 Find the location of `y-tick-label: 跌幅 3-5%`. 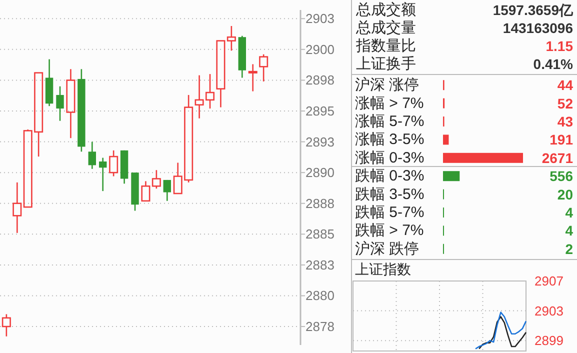

y-tick-label: 跌幅 3-5% is located at coordinates (389, 194).